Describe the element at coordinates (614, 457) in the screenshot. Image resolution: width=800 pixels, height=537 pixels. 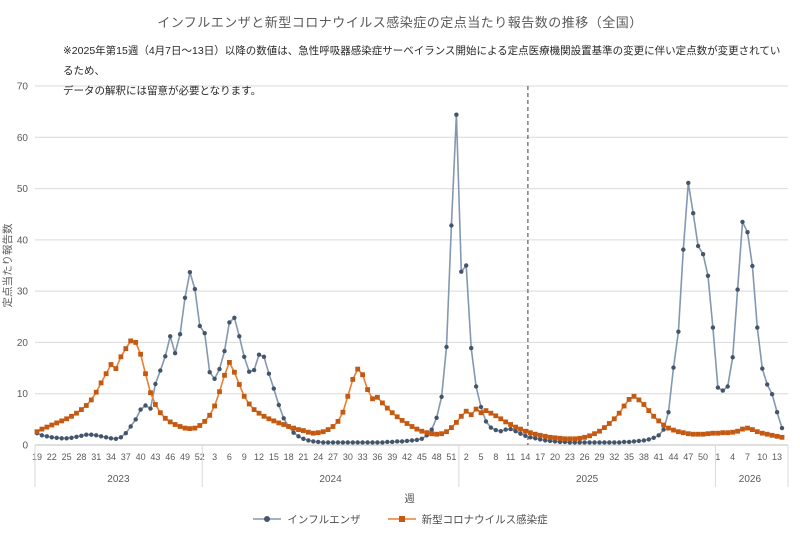
I see `svg-text: 32` at that location.